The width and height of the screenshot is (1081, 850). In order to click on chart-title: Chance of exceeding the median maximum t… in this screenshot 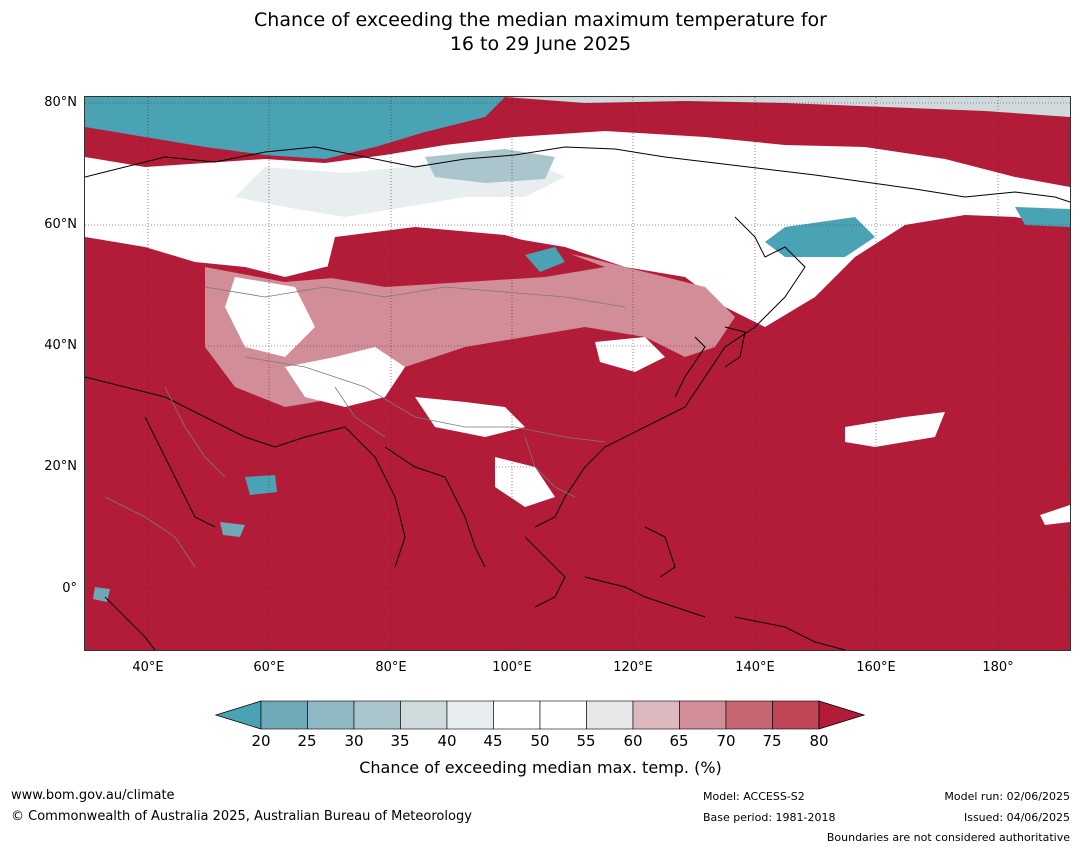, I will do `click(540, 32)`.